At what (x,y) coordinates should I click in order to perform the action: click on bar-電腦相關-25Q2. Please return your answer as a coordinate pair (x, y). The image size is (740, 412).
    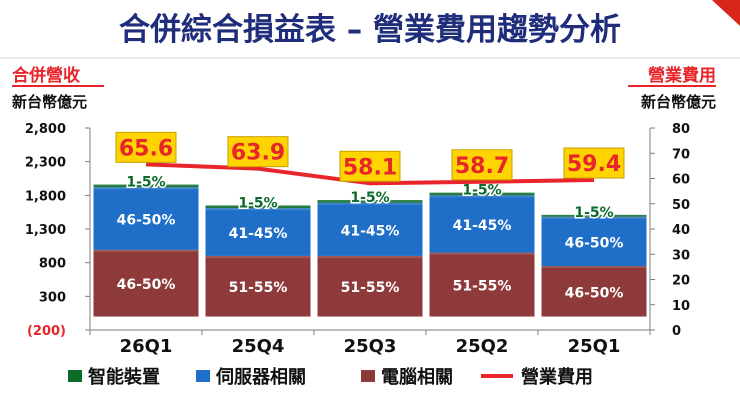
    Looking at the image, I should click on (482, 284).